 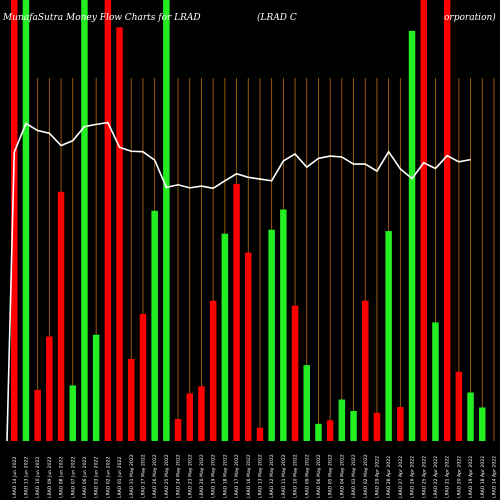 I want to click on bar-lrad-02-jun-2022, so click(x=108, y=220).